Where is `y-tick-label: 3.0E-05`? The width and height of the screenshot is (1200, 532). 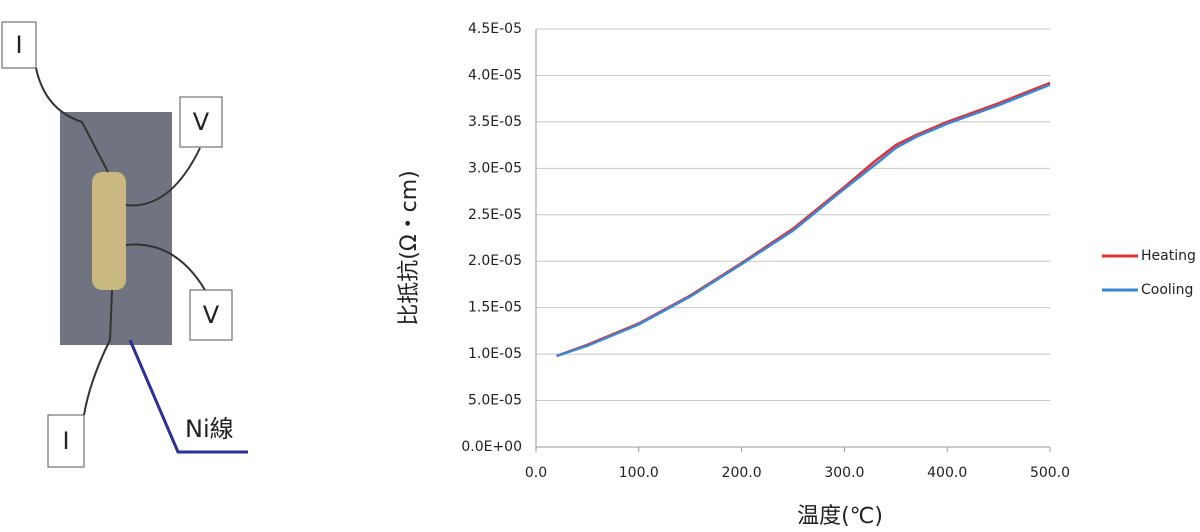
y-tick-label: 3.0E-05 is located at coordinates (495, 168).